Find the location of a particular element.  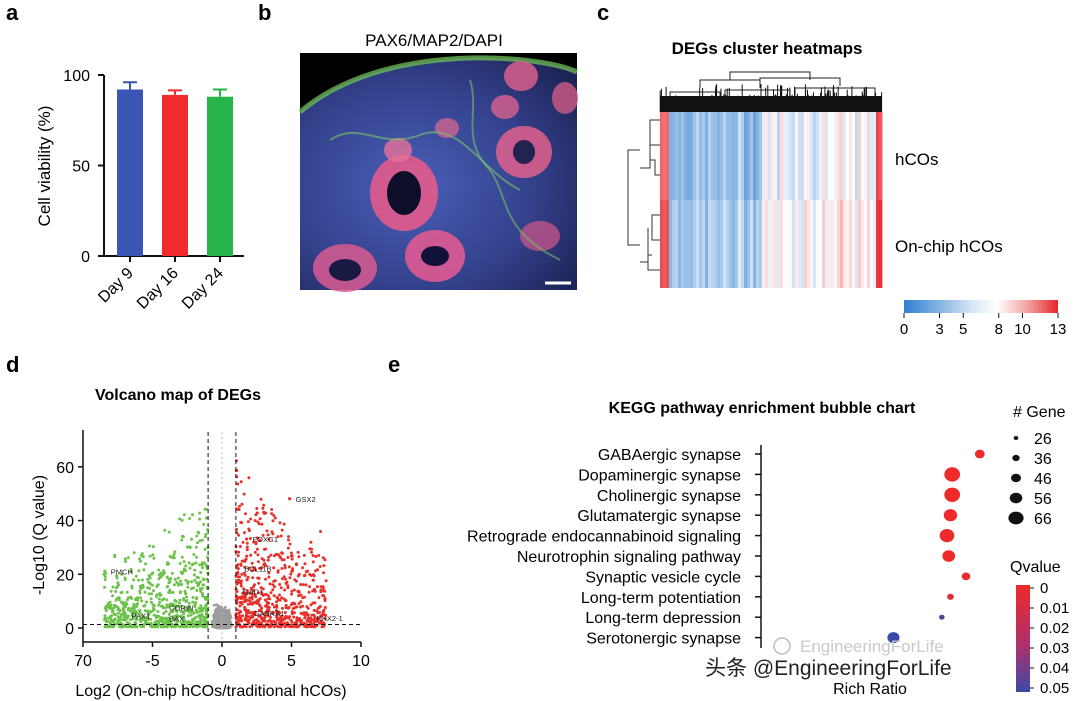

d-y-tick-label: 20 is located at coordinates (65, 575).